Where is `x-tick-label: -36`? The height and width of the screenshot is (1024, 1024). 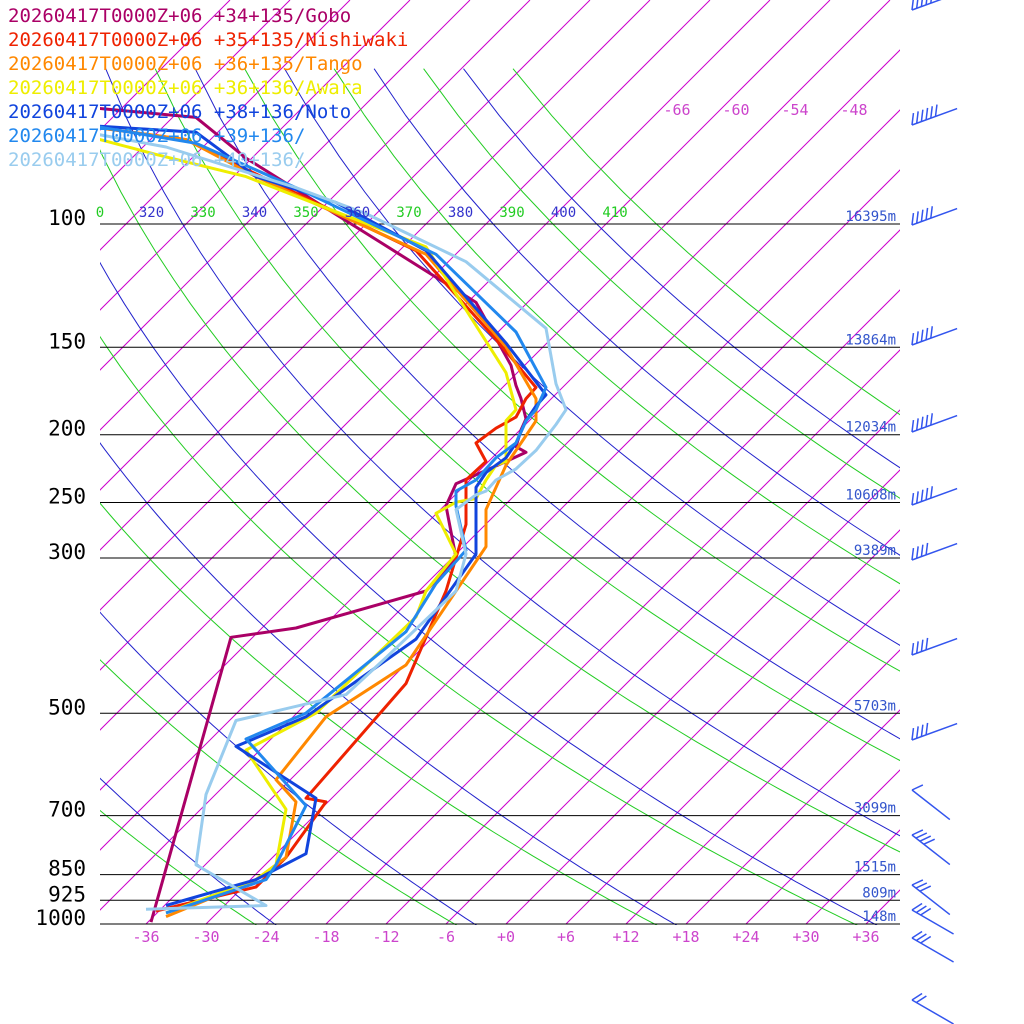 x-tick-label: -36 is located at coordinates (145, 937).